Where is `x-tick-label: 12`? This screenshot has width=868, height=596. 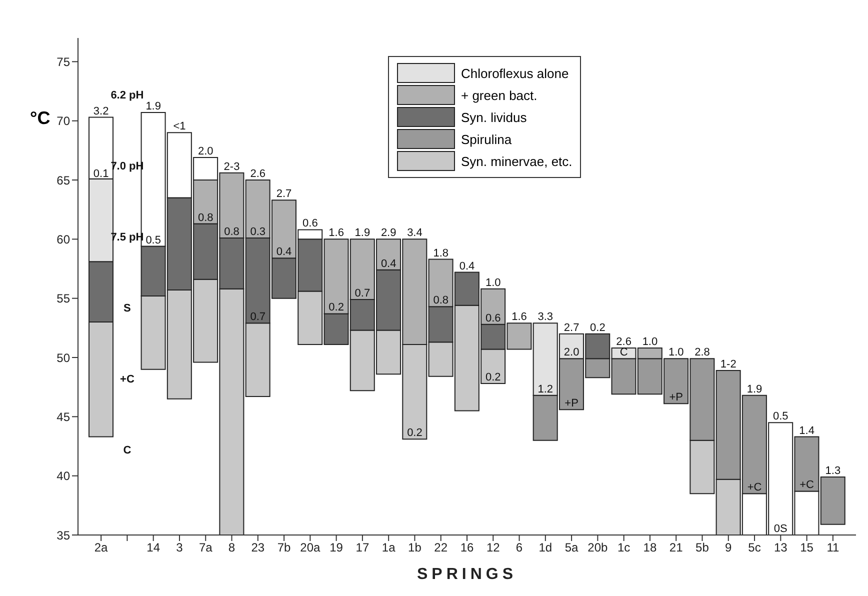
x-tick-label: 12 is located at coordinates (493, 547).